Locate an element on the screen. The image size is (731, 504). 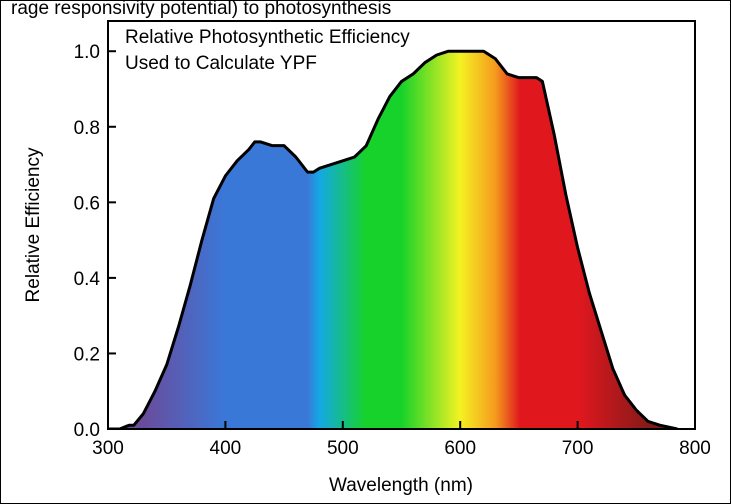
y-tick-label: 0.0 is located at coordinates (87, 430).